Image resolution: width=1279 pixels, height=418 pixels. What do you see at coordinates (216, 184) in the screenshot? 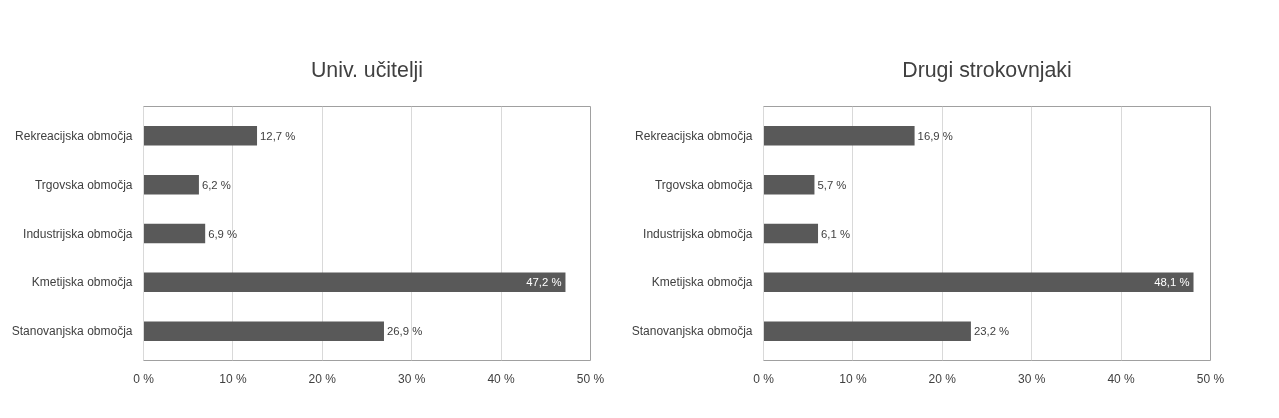
I see `data-label: 6,2 %` at bounding box center [216, 184].